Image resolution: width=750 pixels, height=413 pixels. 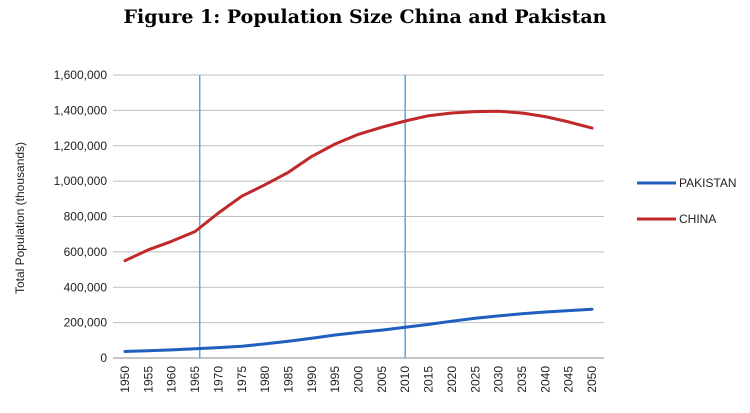 I want to click on legend-label-pakistan: PAKISTAN, so click(x=708, y=183).